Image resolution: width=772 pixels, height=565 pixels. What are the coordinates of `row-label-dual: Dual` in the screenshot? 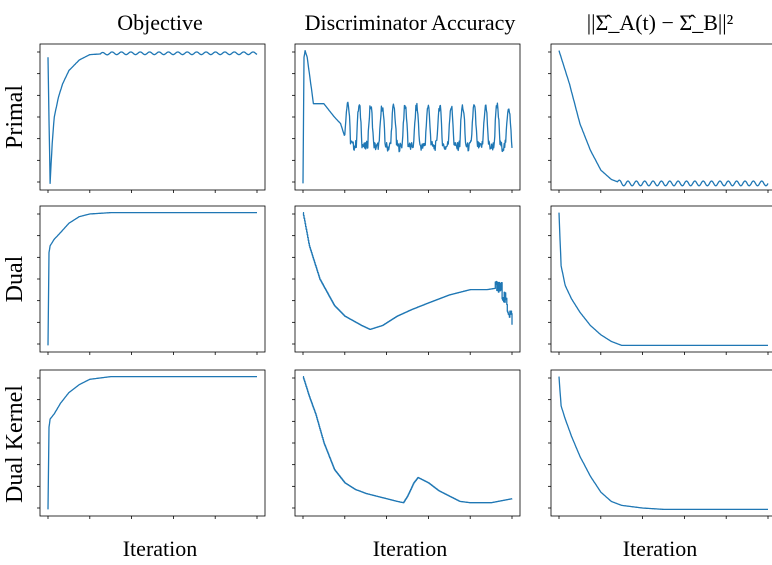 It's located at (15, 278).